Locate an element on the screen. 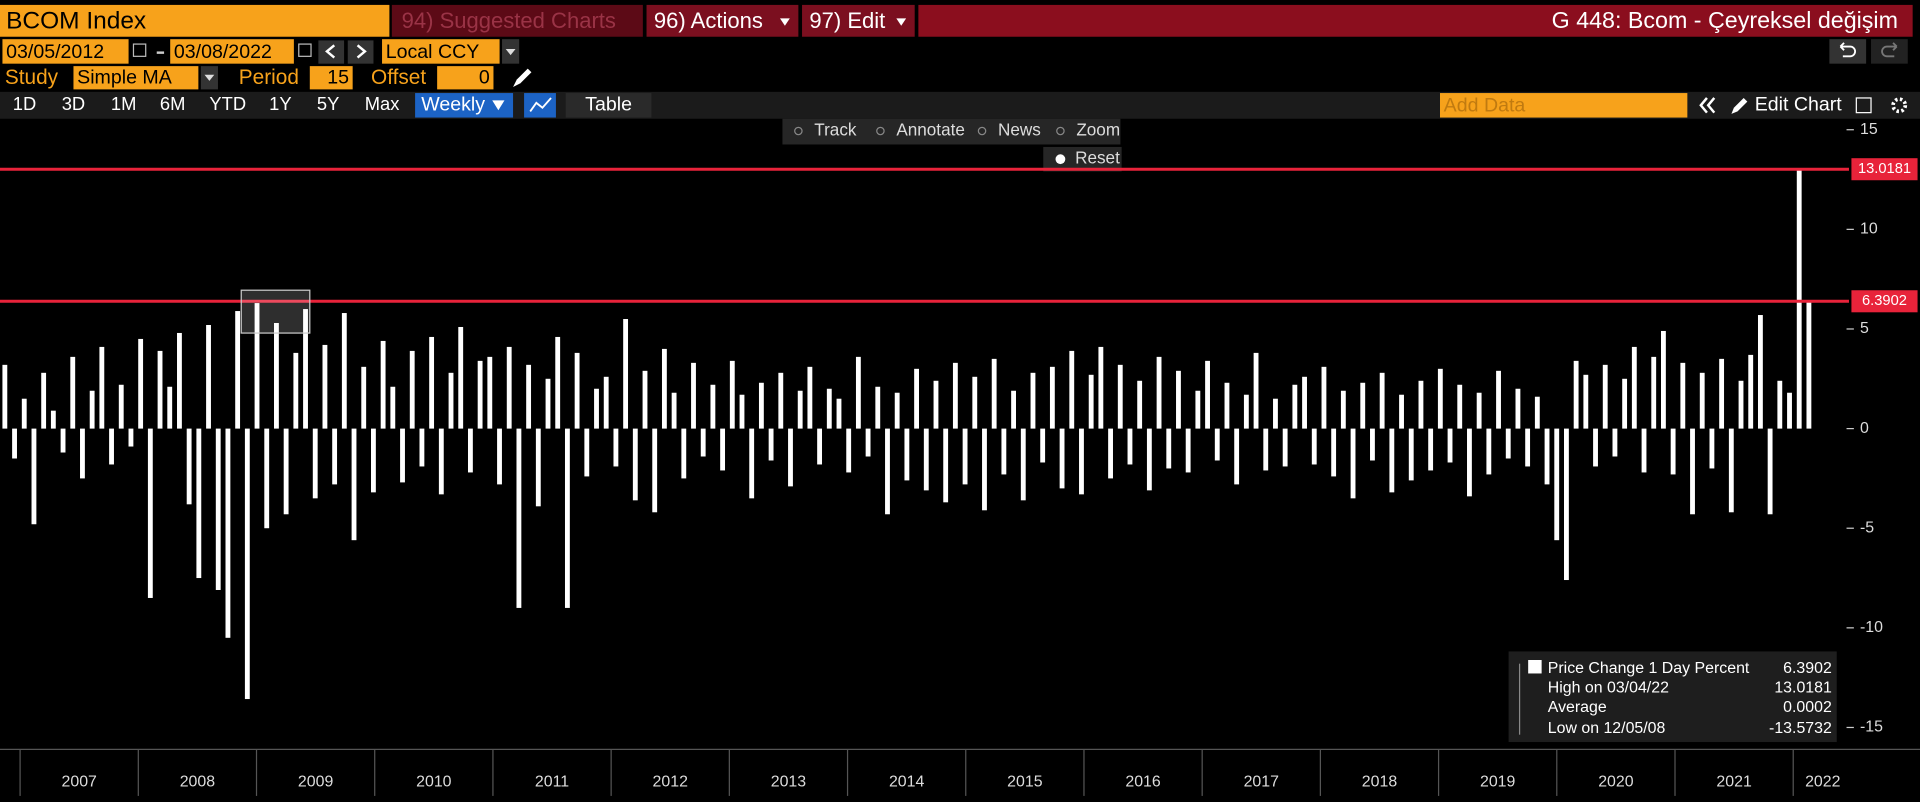 This screenshot has height=802, width=1920. currency-field is located at coordinates (441, 51).